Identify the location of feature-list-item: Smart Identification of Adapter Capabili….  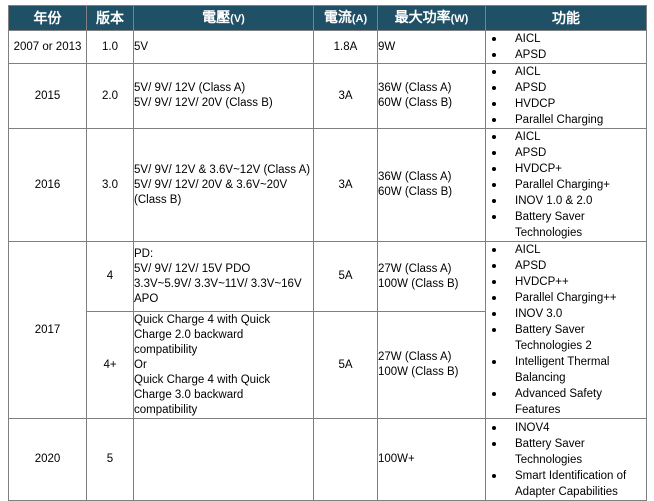
(566, 484).